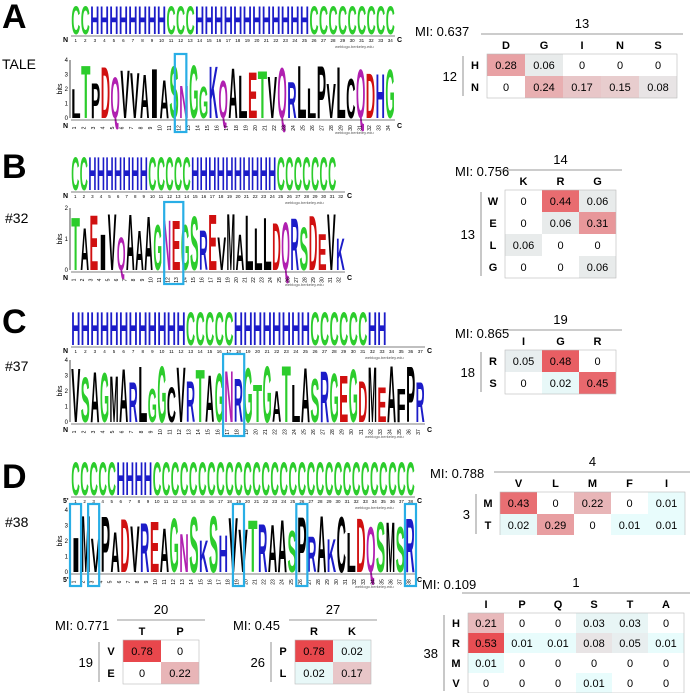 Image resolution: width=694 pixels, height=693 pixels. What do you see at coordinates (268, 351) in the screenshot?
I see `ss-tick-label: 21` at bounding box center [268, 351].